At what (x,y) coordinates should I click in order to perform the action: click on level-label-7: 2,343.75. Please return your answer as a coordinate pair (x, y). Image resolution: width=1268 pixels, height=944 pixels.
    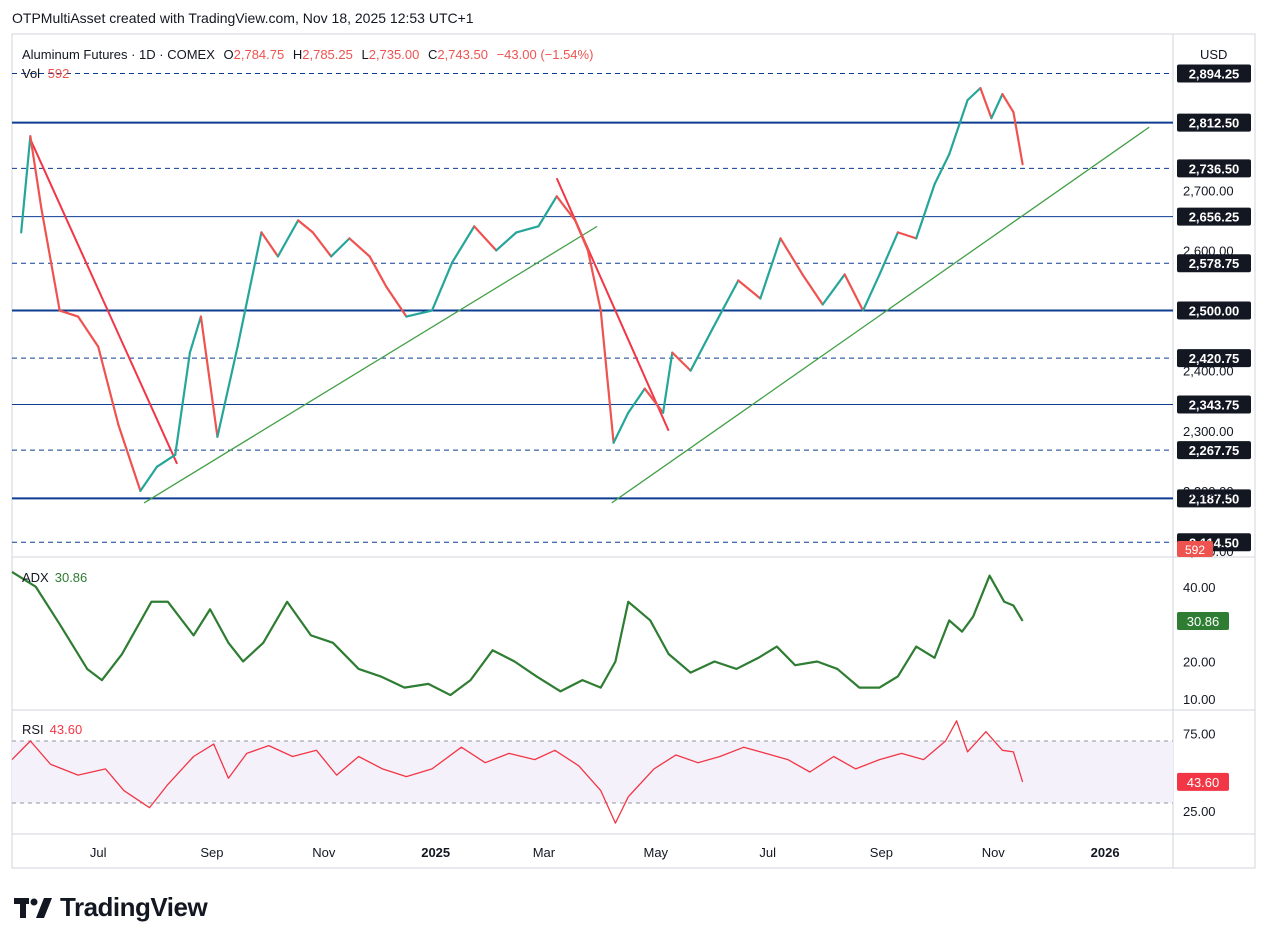
    Looking at the image, I should click on (1214, 404).